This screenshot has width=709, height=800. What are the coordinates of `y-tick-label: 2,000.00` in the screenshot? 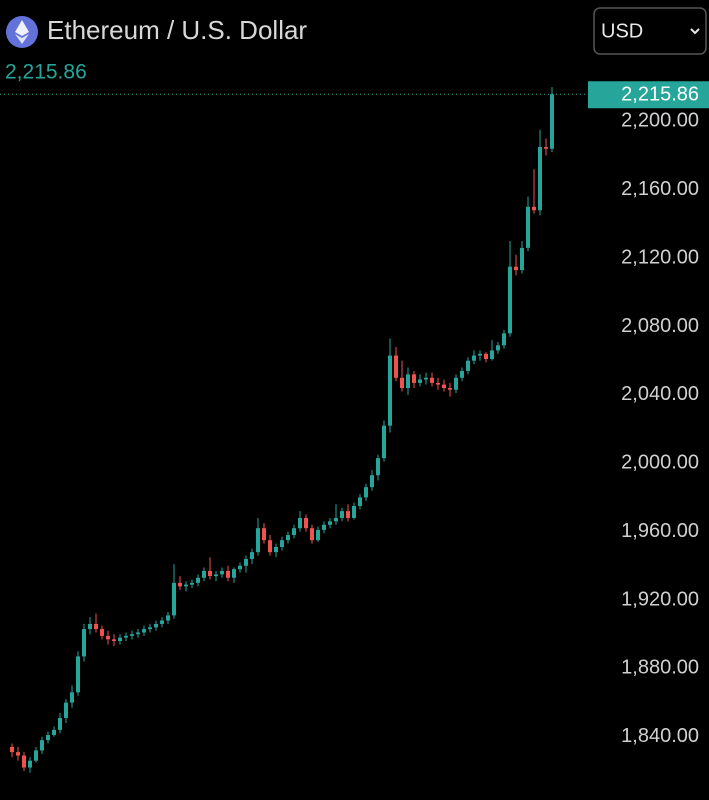 It's located at (660, 463).